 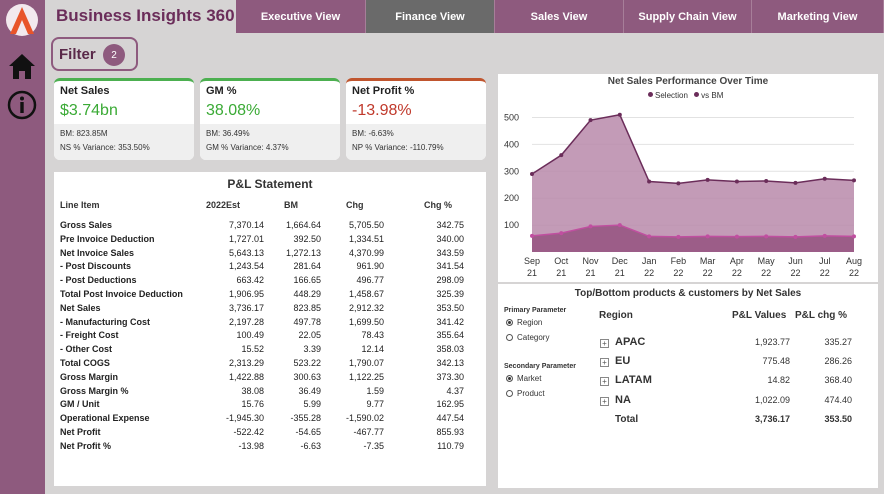 What do you see at coordinates (623, 400) in the screenshot?
I see `region-name: NA` at bounding box center [623, 400].